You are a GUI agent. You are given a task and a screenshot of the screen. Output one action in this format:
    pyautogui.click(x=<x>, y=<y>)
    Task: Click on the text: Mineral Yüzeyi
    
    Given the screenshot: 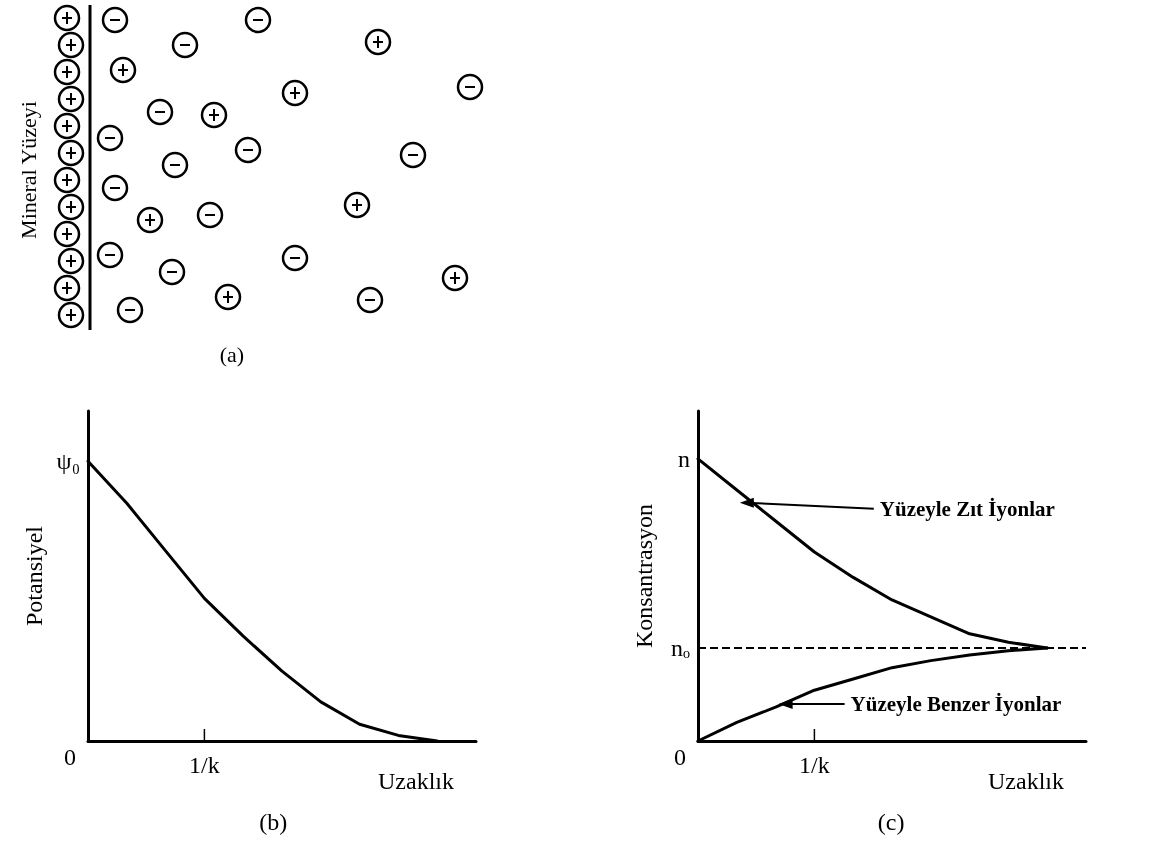 What is the action you would take?
    pyautogui.click(x=28, y=170)
    